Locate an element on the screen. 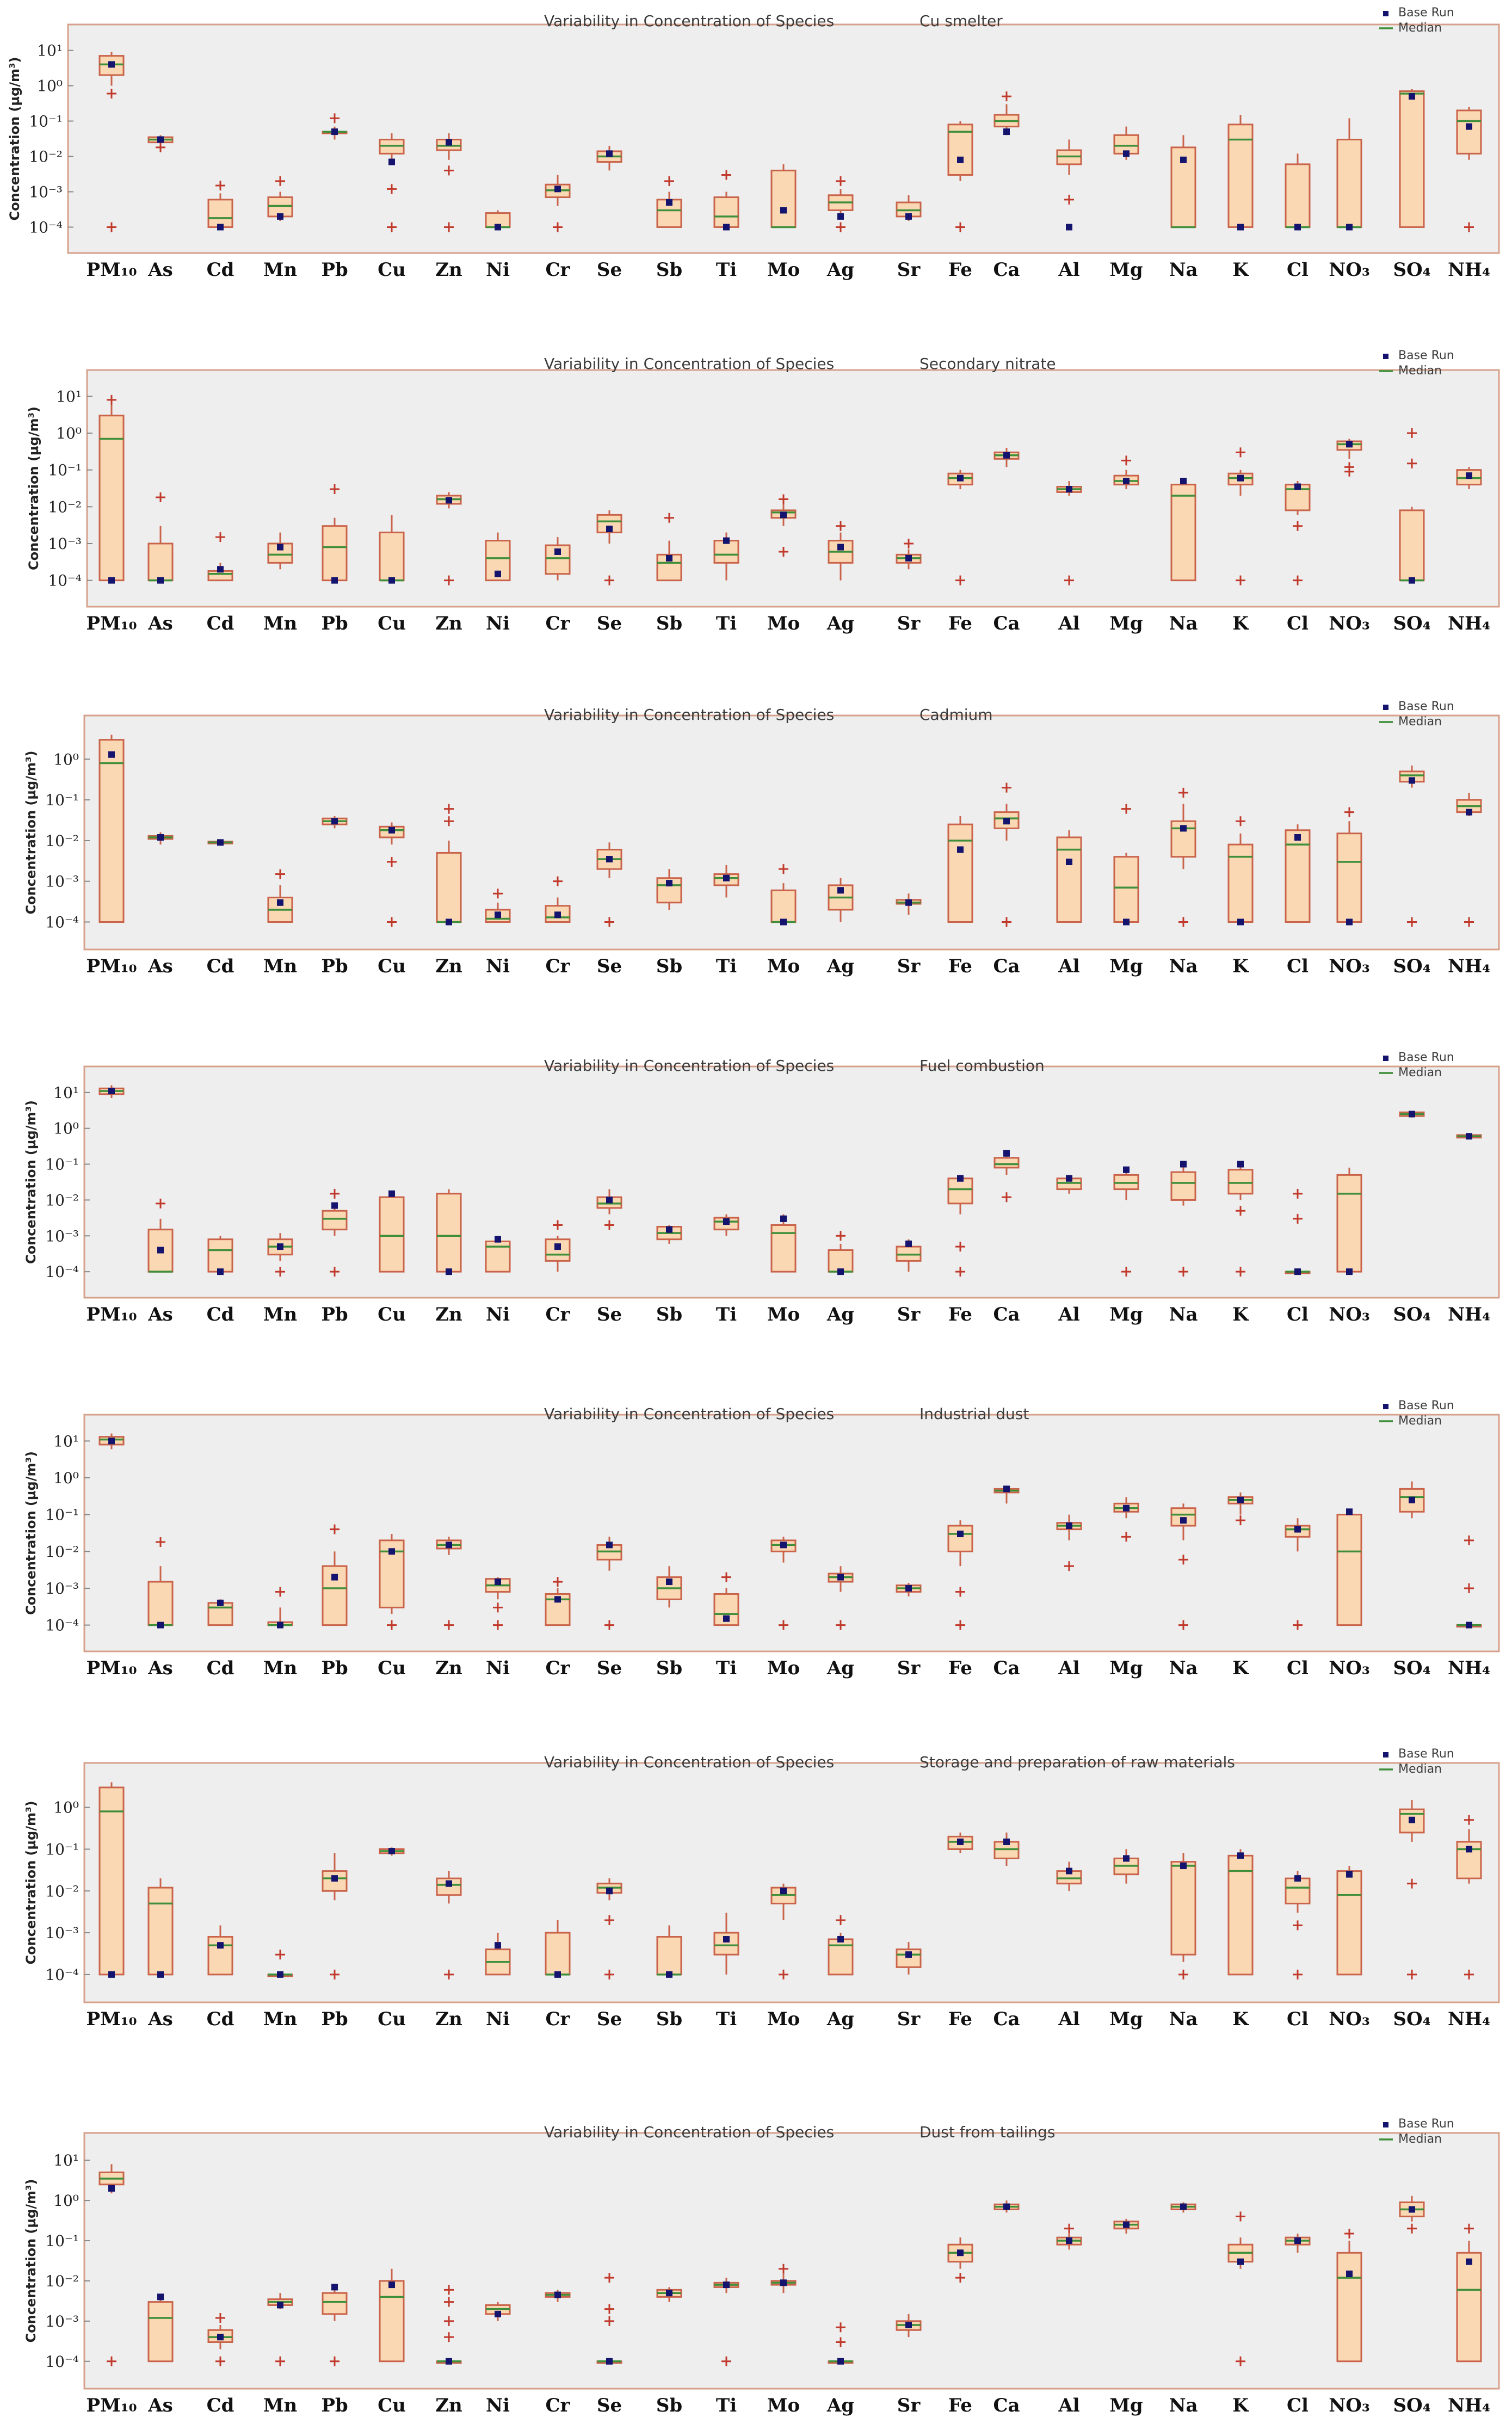  box-Cr is located at coordinates (558, 1949).